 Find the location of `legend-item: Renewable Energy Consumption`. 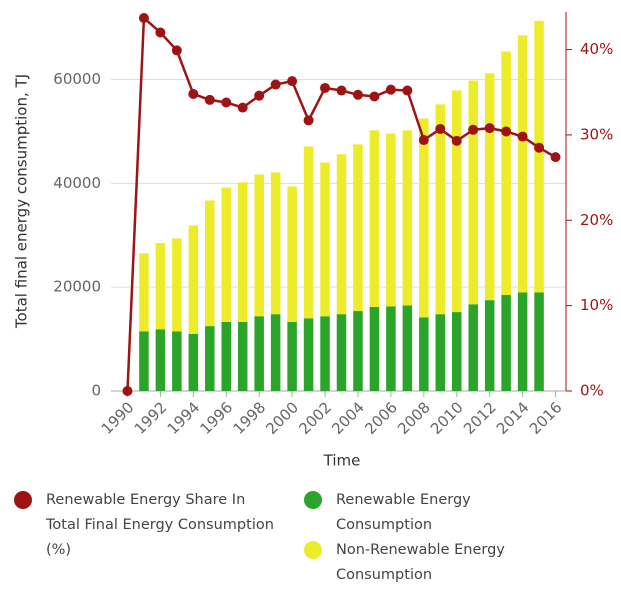

legend-item: Renewable Energy Consumption is located at coordinates (415, 513).